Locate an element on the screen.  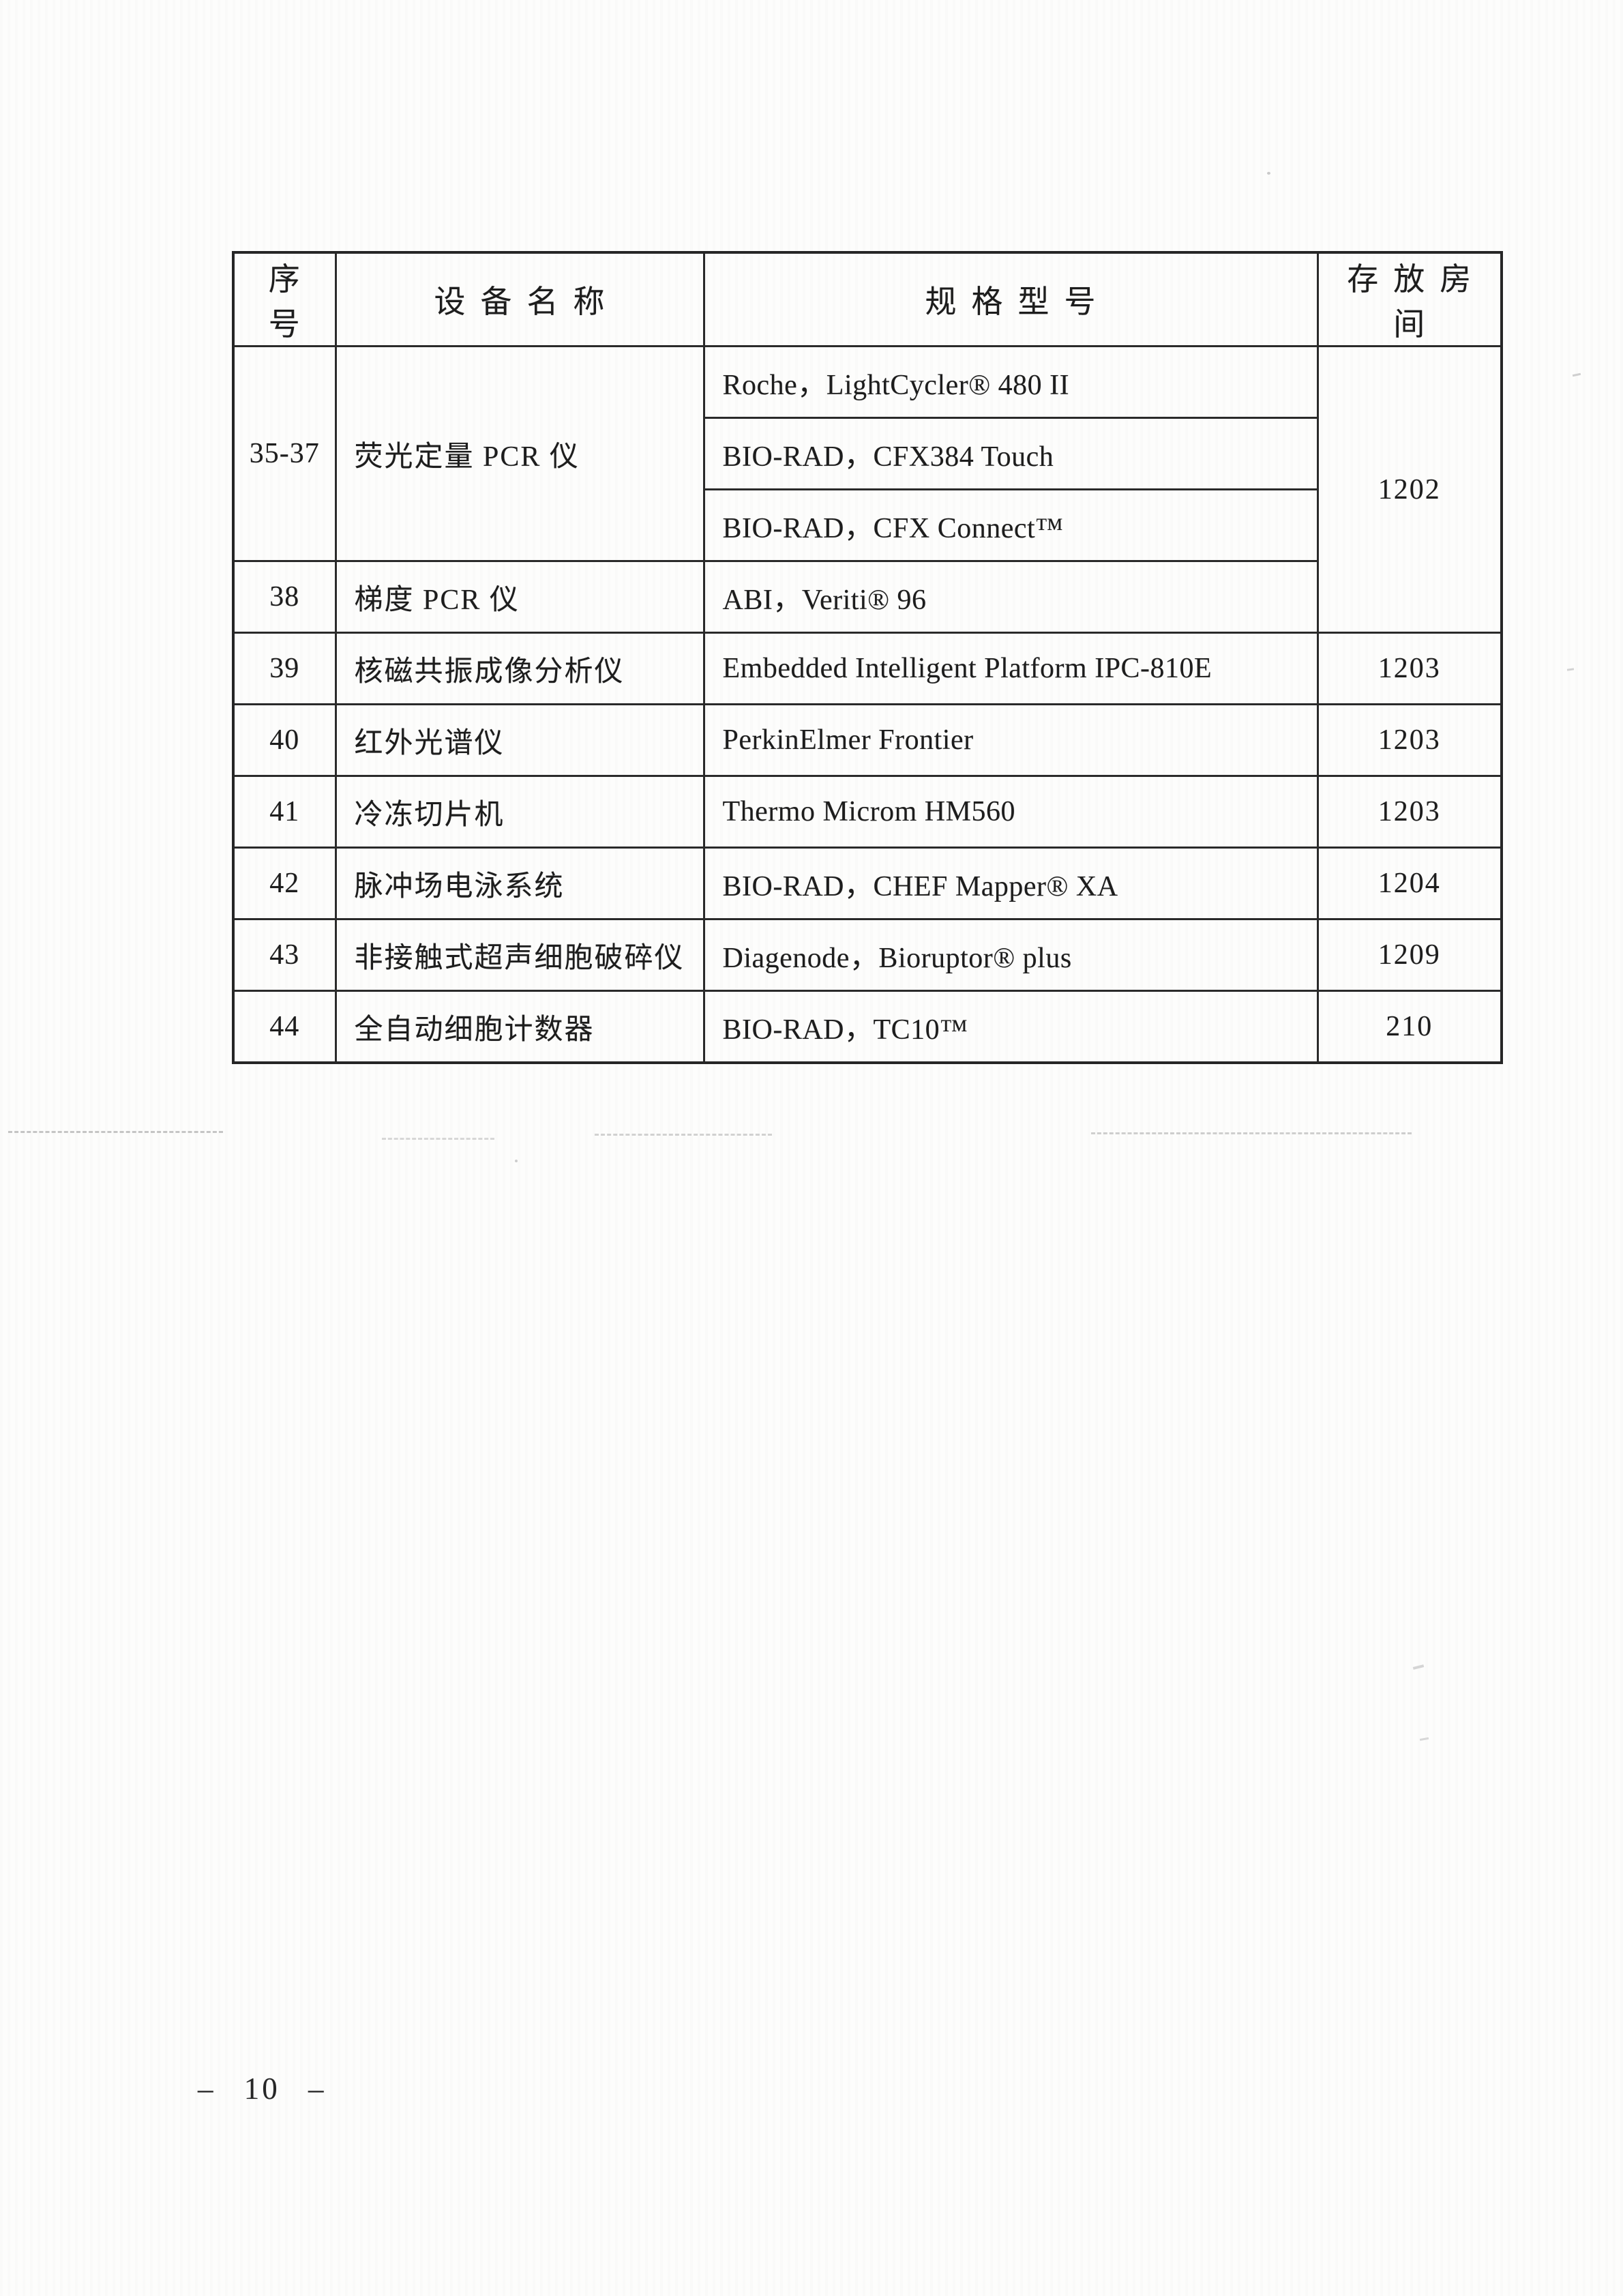
table-row: BIO-RAD，CFX Connect™ is located at coordinates (868, 525).